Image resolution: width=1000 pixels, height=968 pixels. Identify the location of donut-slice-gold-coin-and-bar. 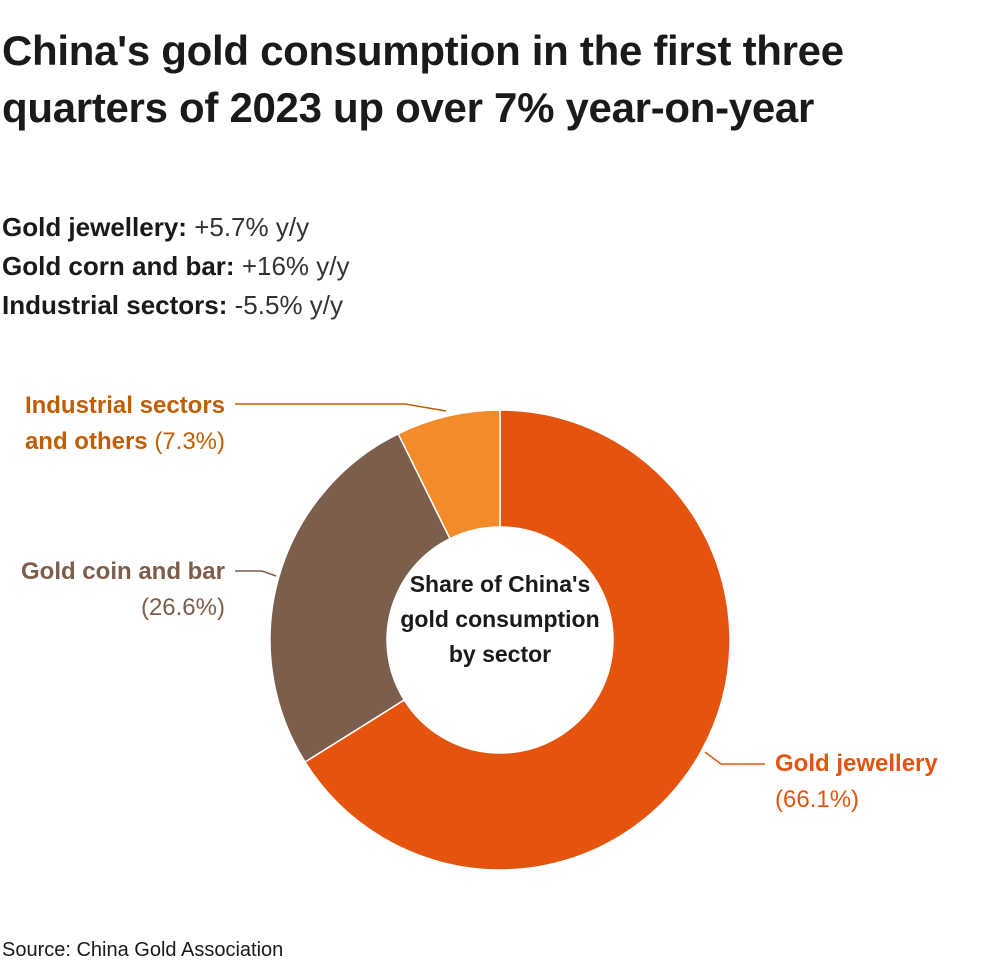
(360, 598).